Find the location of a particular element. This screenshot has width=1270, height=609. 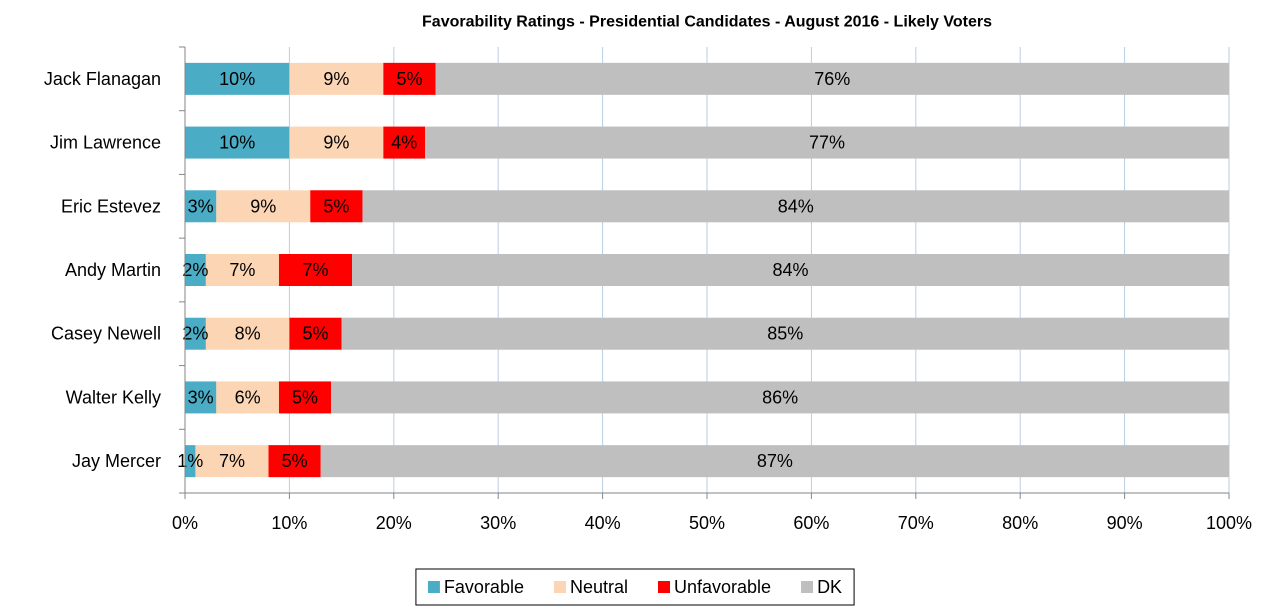

data-label: 4% is located at coordinates (404, 143).